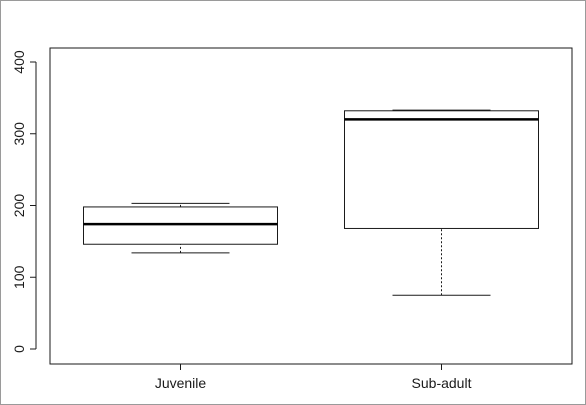 The height and width of the screenshot is (405, 586). Describe the element at coordinates (181, 383) in the screenshot. I see `x-tick-label: Juvenile` at that location.